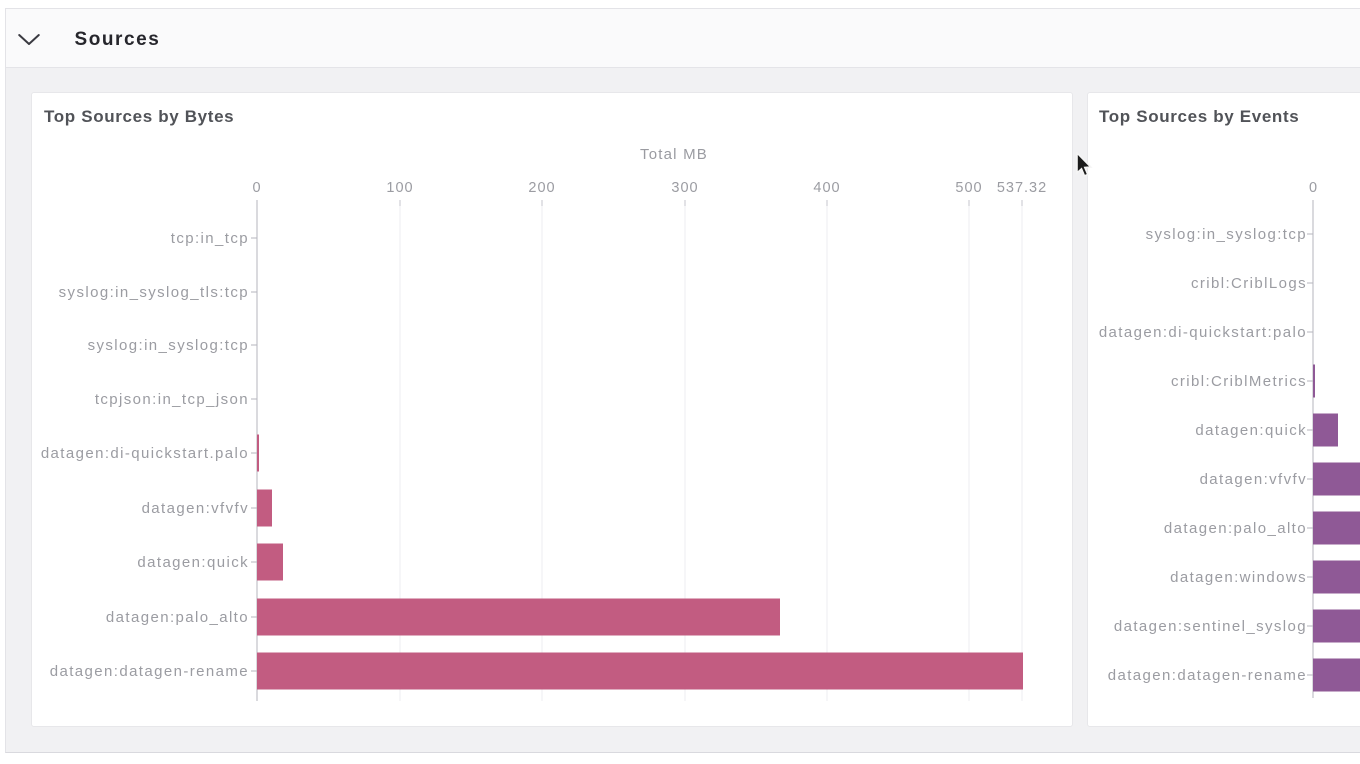 The image size is (1360, 764). I want to click on svg-text: Total MB, so click(674, 154).